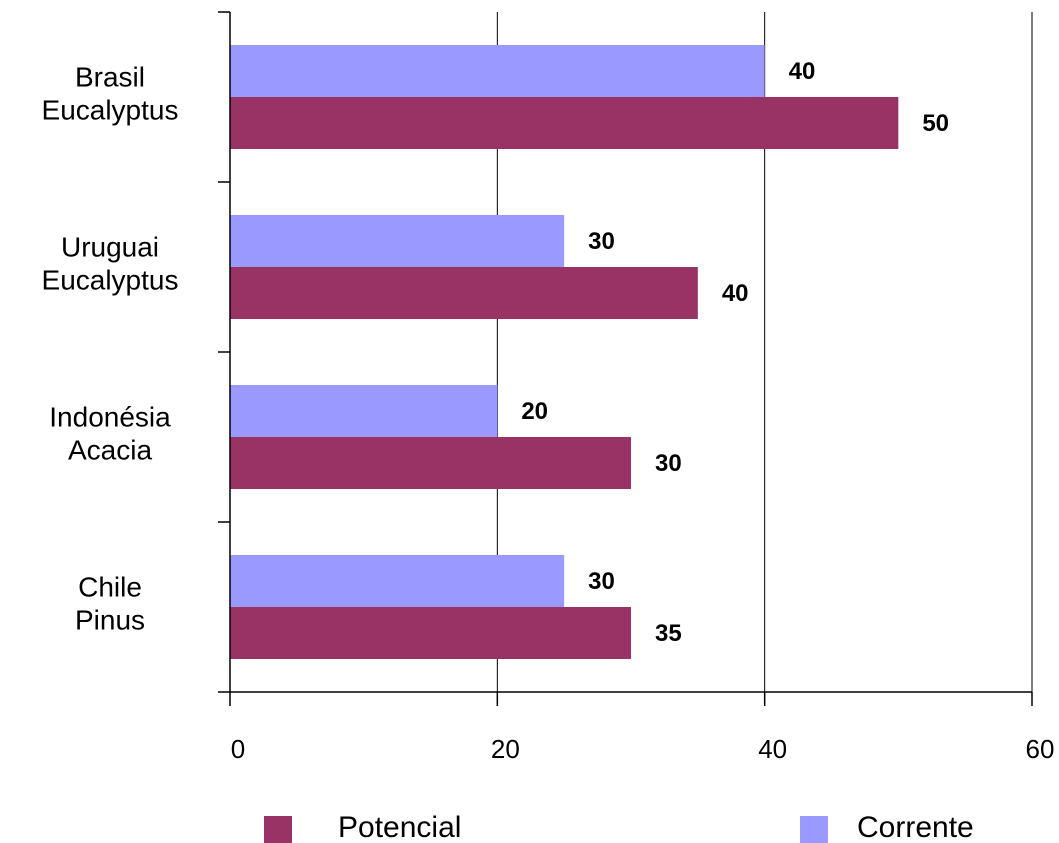  I want to click on x-tick-label-40: 40, so click(772, 749).